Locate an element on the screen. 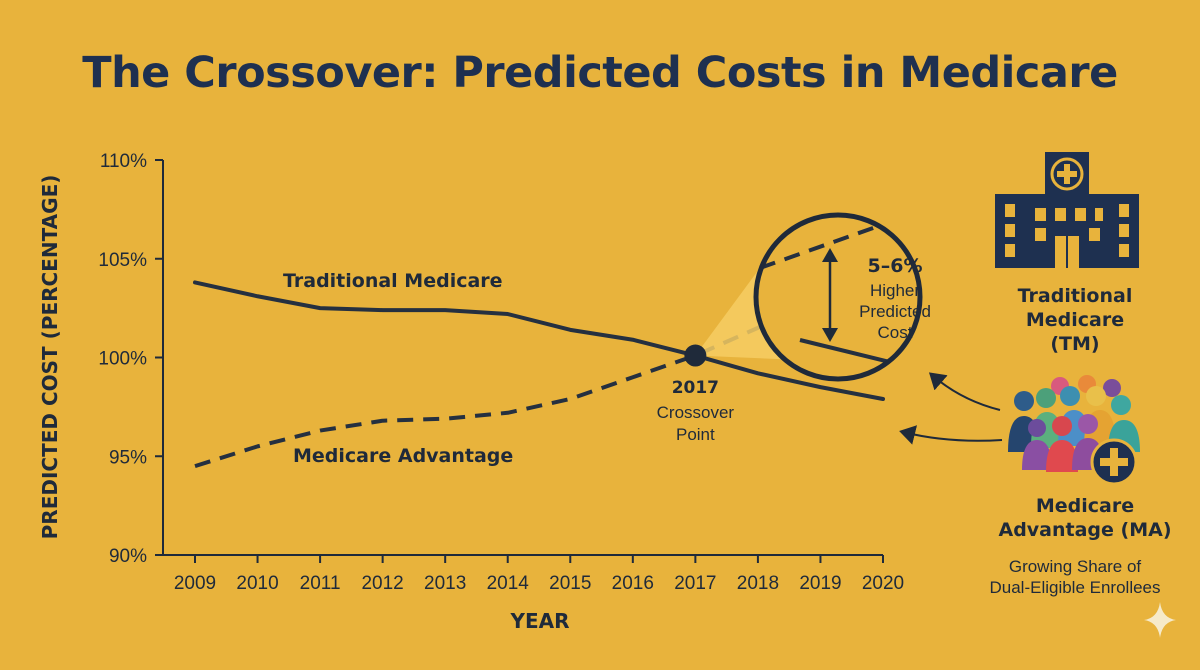 Image resolution: width=1200 pixels, height=670 pixels. x-tick-label: 2015 is located at coordinates (570, 583).